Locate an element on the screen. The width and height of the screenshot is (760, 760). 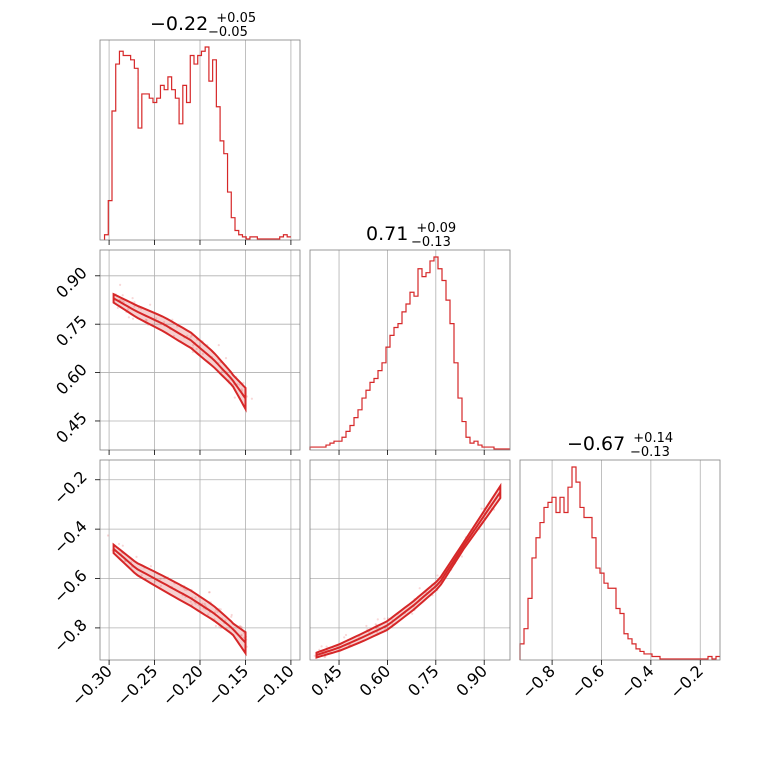
xtick-label-2-1: −0.6 is located at coordinates (587, 681).